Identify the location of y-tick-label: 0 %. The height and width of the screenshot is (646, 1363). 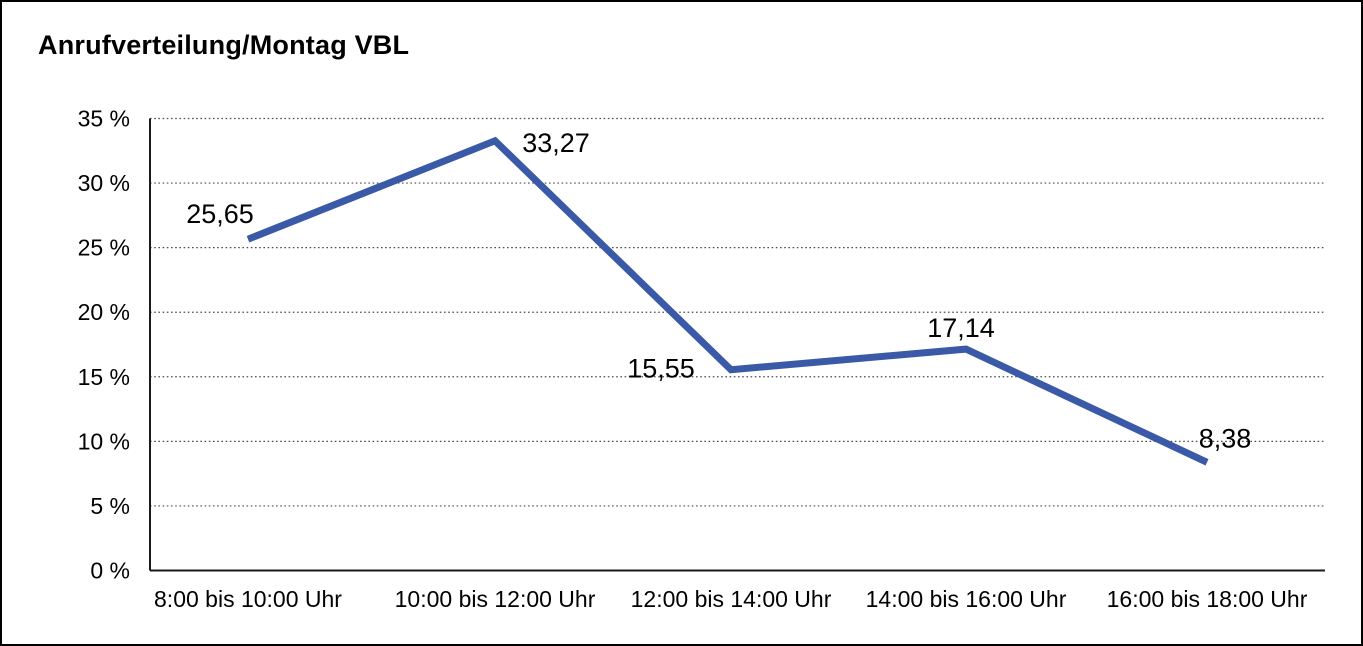
(110, 571).